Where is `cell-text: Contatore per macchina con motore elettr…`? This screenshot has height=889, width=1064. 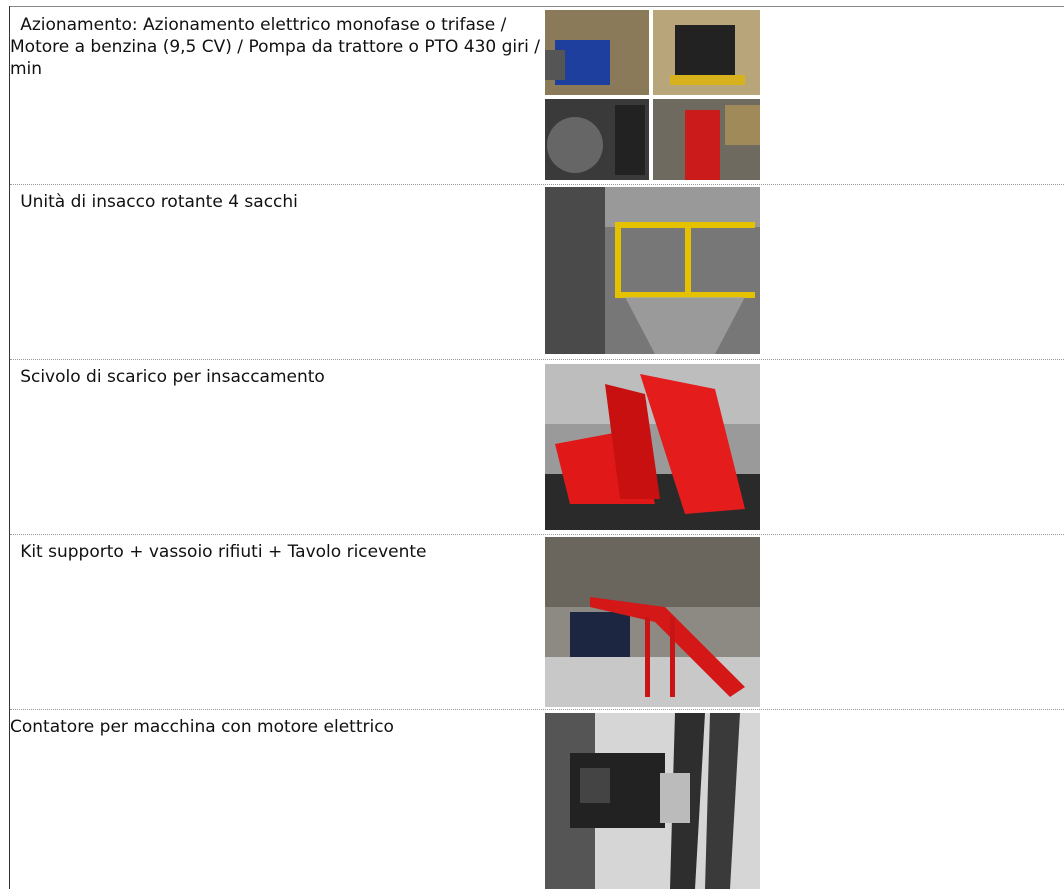
cell-text: Contatore per macchina con motore elettr… is located at coordinates (202, 727).